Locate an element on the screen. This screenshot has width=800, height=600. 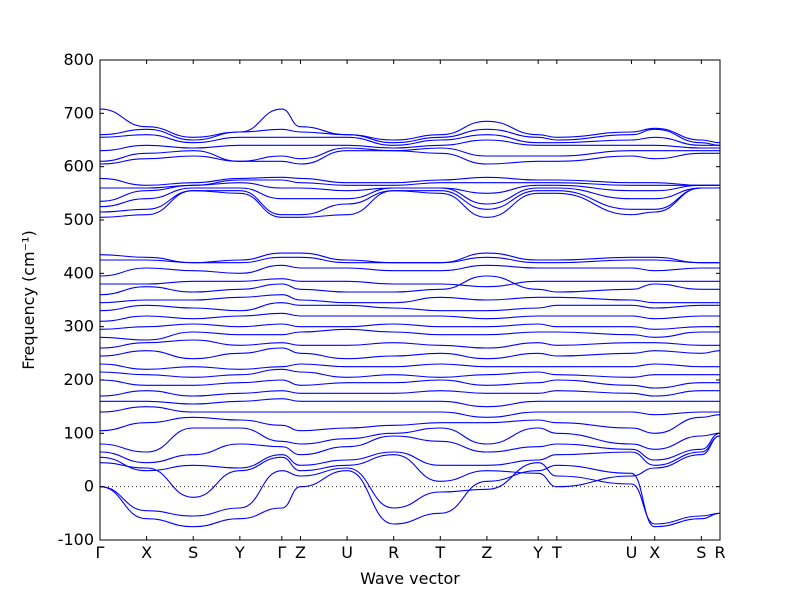
y-tick-label: 700 is located at coordinates (78, 112).